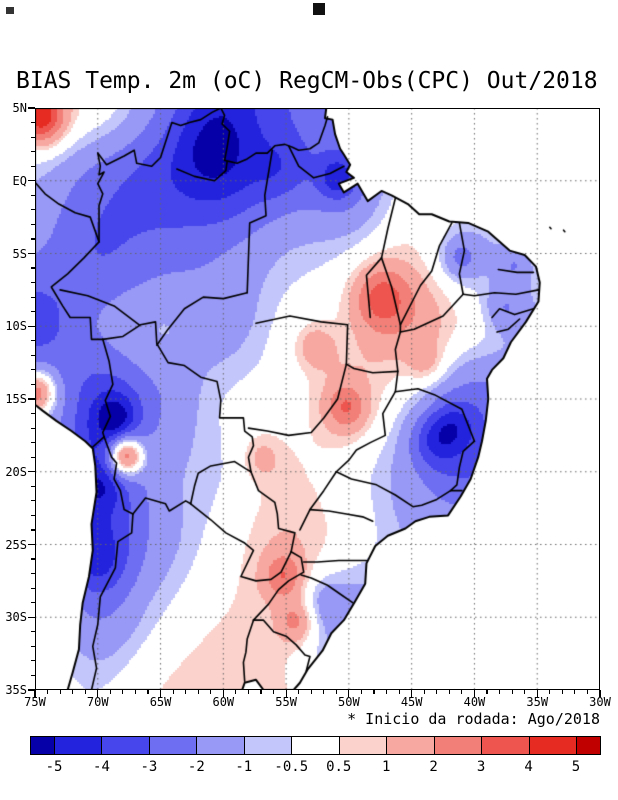 This screenshot has width=618, height=800. I want to click on lat-tick-label: 20S, so click(16, 471).